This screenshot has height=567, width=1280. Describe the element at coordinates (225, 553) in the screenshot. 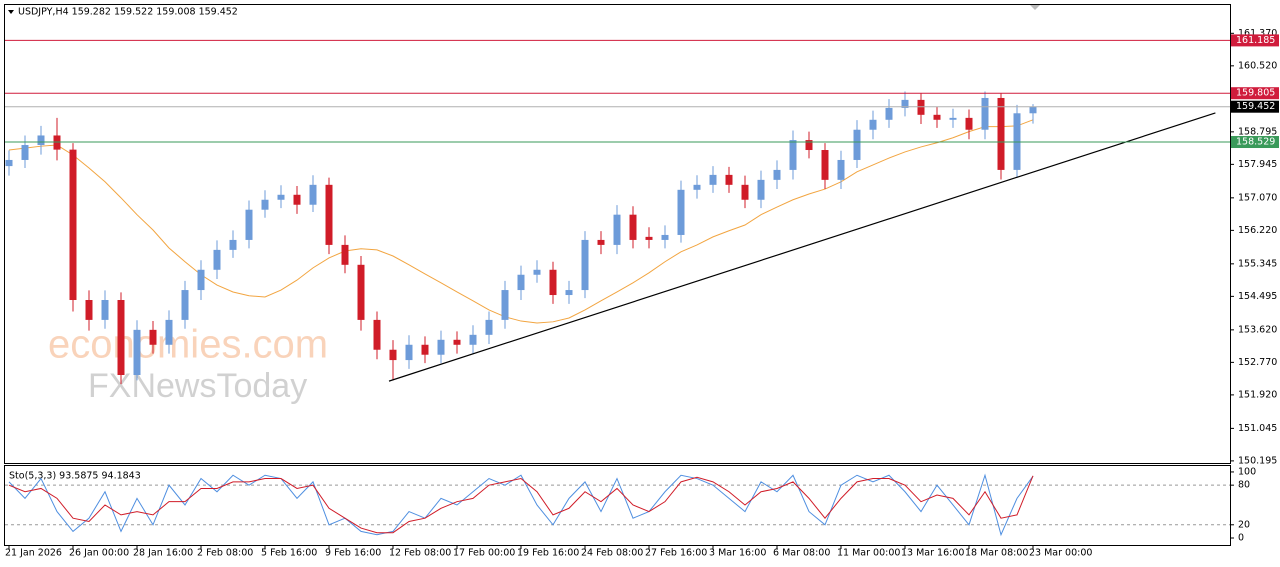

I see `x-tick-label: 2 Feb 08:00` at that location.